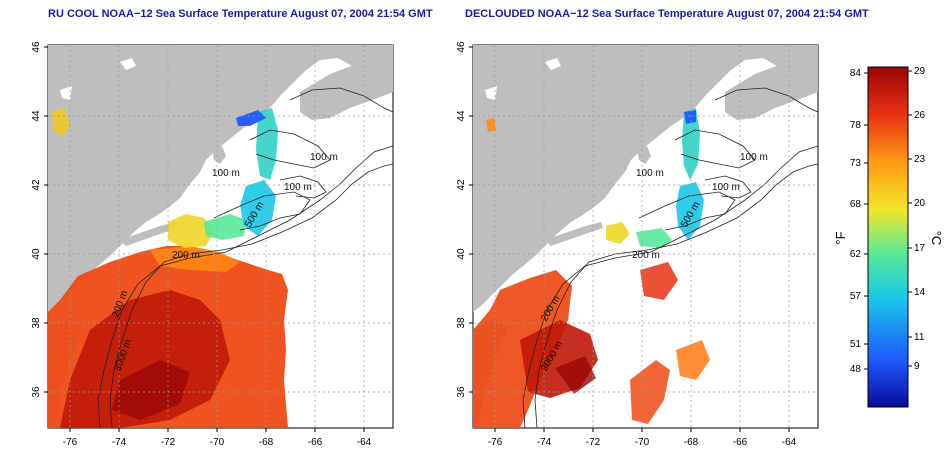 Image resolution: width=950 pixels, height=475 pixels. What do you see at coordinates (840, 237) in the screenshot?
I see `colorbar-fahrenheit-title: °F` at bounding box center [840, 237].